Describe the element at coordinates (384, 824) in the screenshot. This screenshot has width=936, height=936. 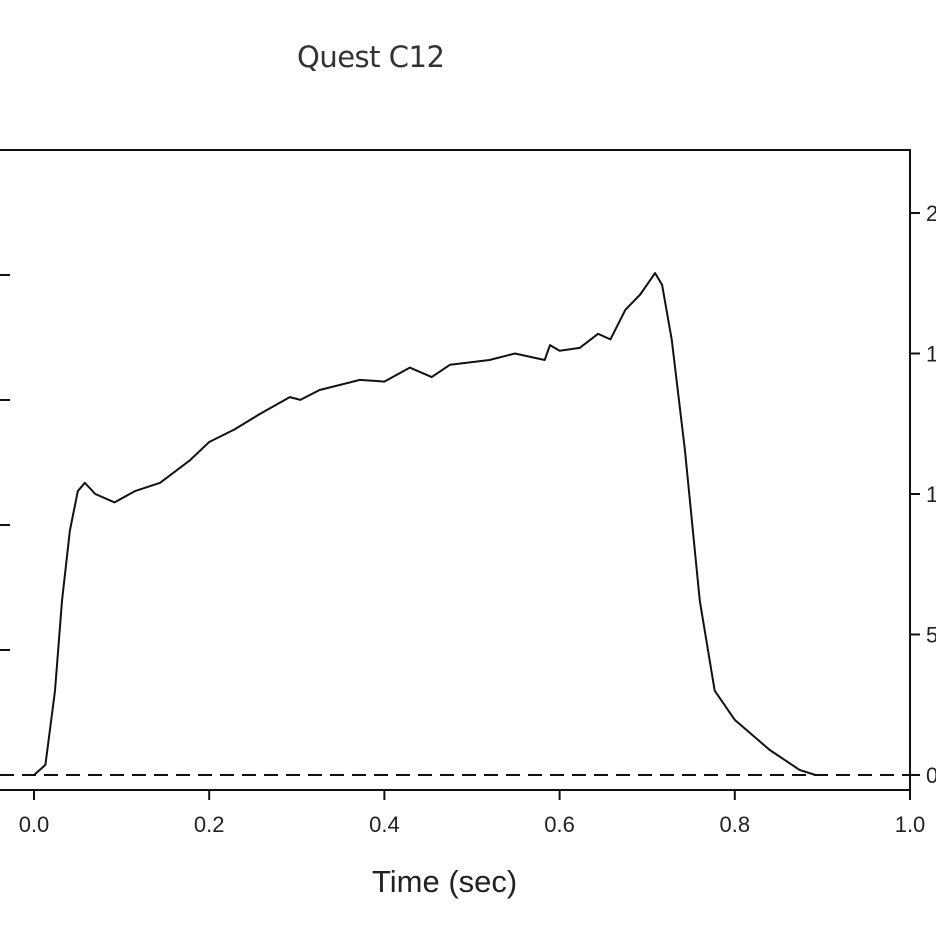
I see `x-tick-label: 0.4` at that location.